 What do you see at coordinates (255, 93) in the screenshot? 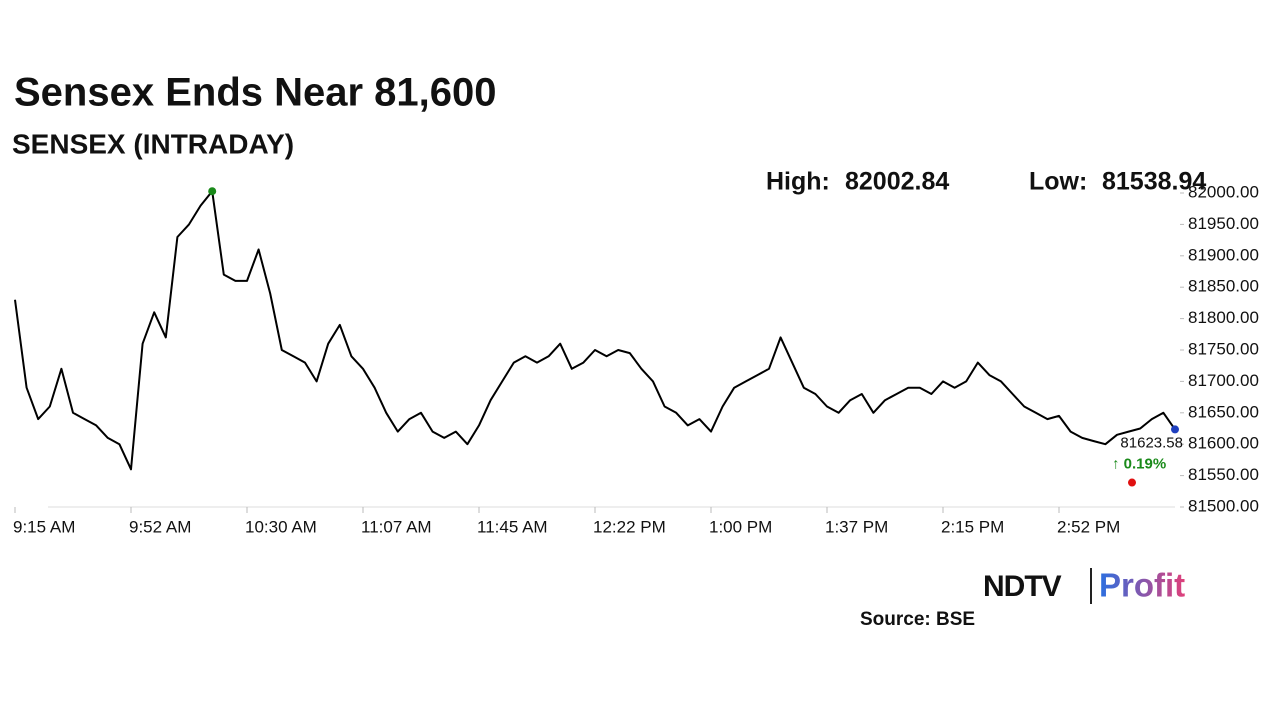
I see `chart-title: Sensex Ends Near 81,600` at bounding box center [255, 93].